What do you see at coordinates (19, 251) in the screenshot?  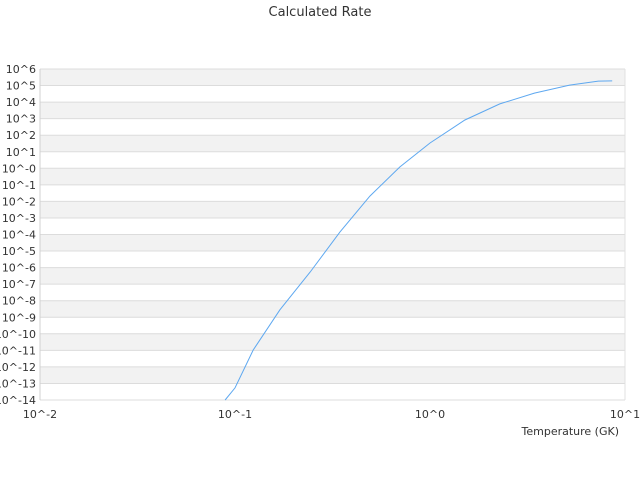 I see `y-tick-label: 10^-5` at bounding box center [19, 251].